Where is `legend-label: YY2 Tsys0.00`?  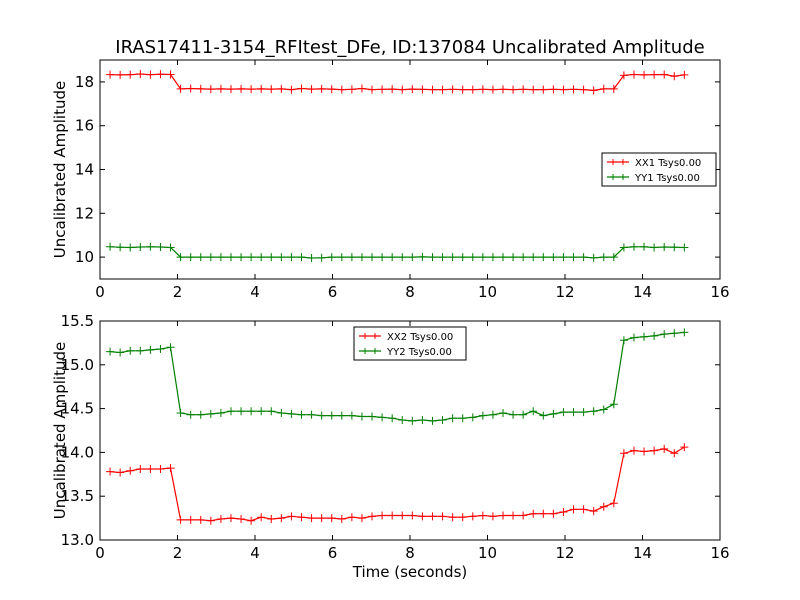 legend-label: YY2 Tsys0.00 is located at coordinates (419, 352).